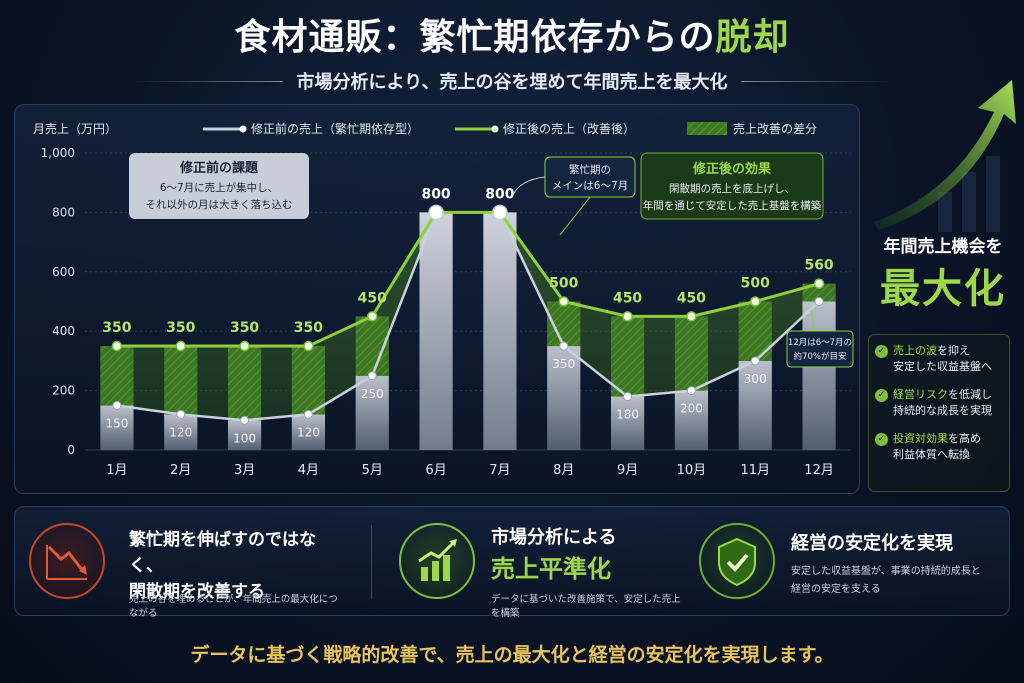 The image size is (1024, 683). I want to click on benefit-highlight: 投資対効果, so click(920, 438).